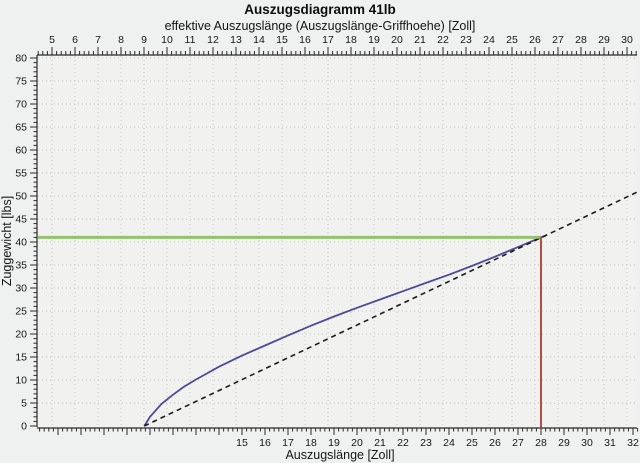 The height and width of the screenshot is (463, 640). Describe the element at coordinates (21, 358) in the screenshot. I see `y-axis-tick-label: 15` at that location.